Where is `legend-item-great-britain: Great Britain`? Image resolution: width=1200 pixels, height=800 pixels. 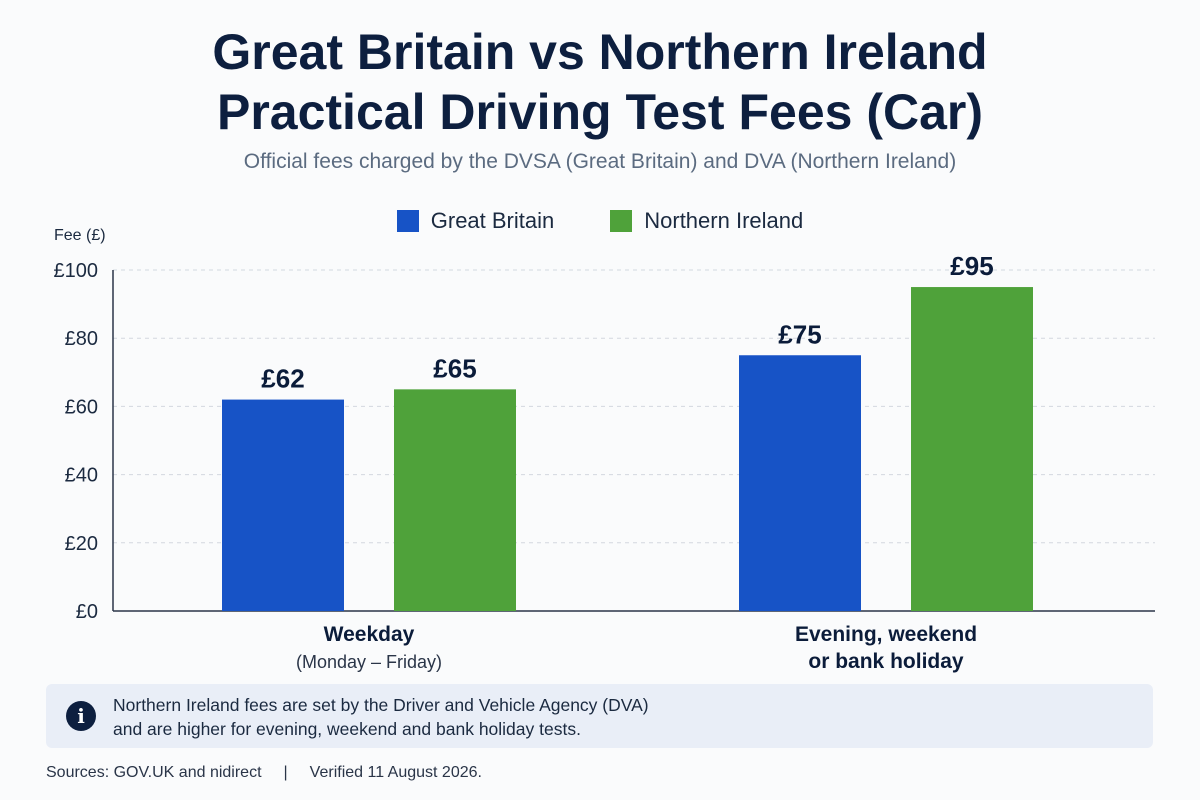 legend-item-great-britain: Great Britain is located at coordinates (475, 221).